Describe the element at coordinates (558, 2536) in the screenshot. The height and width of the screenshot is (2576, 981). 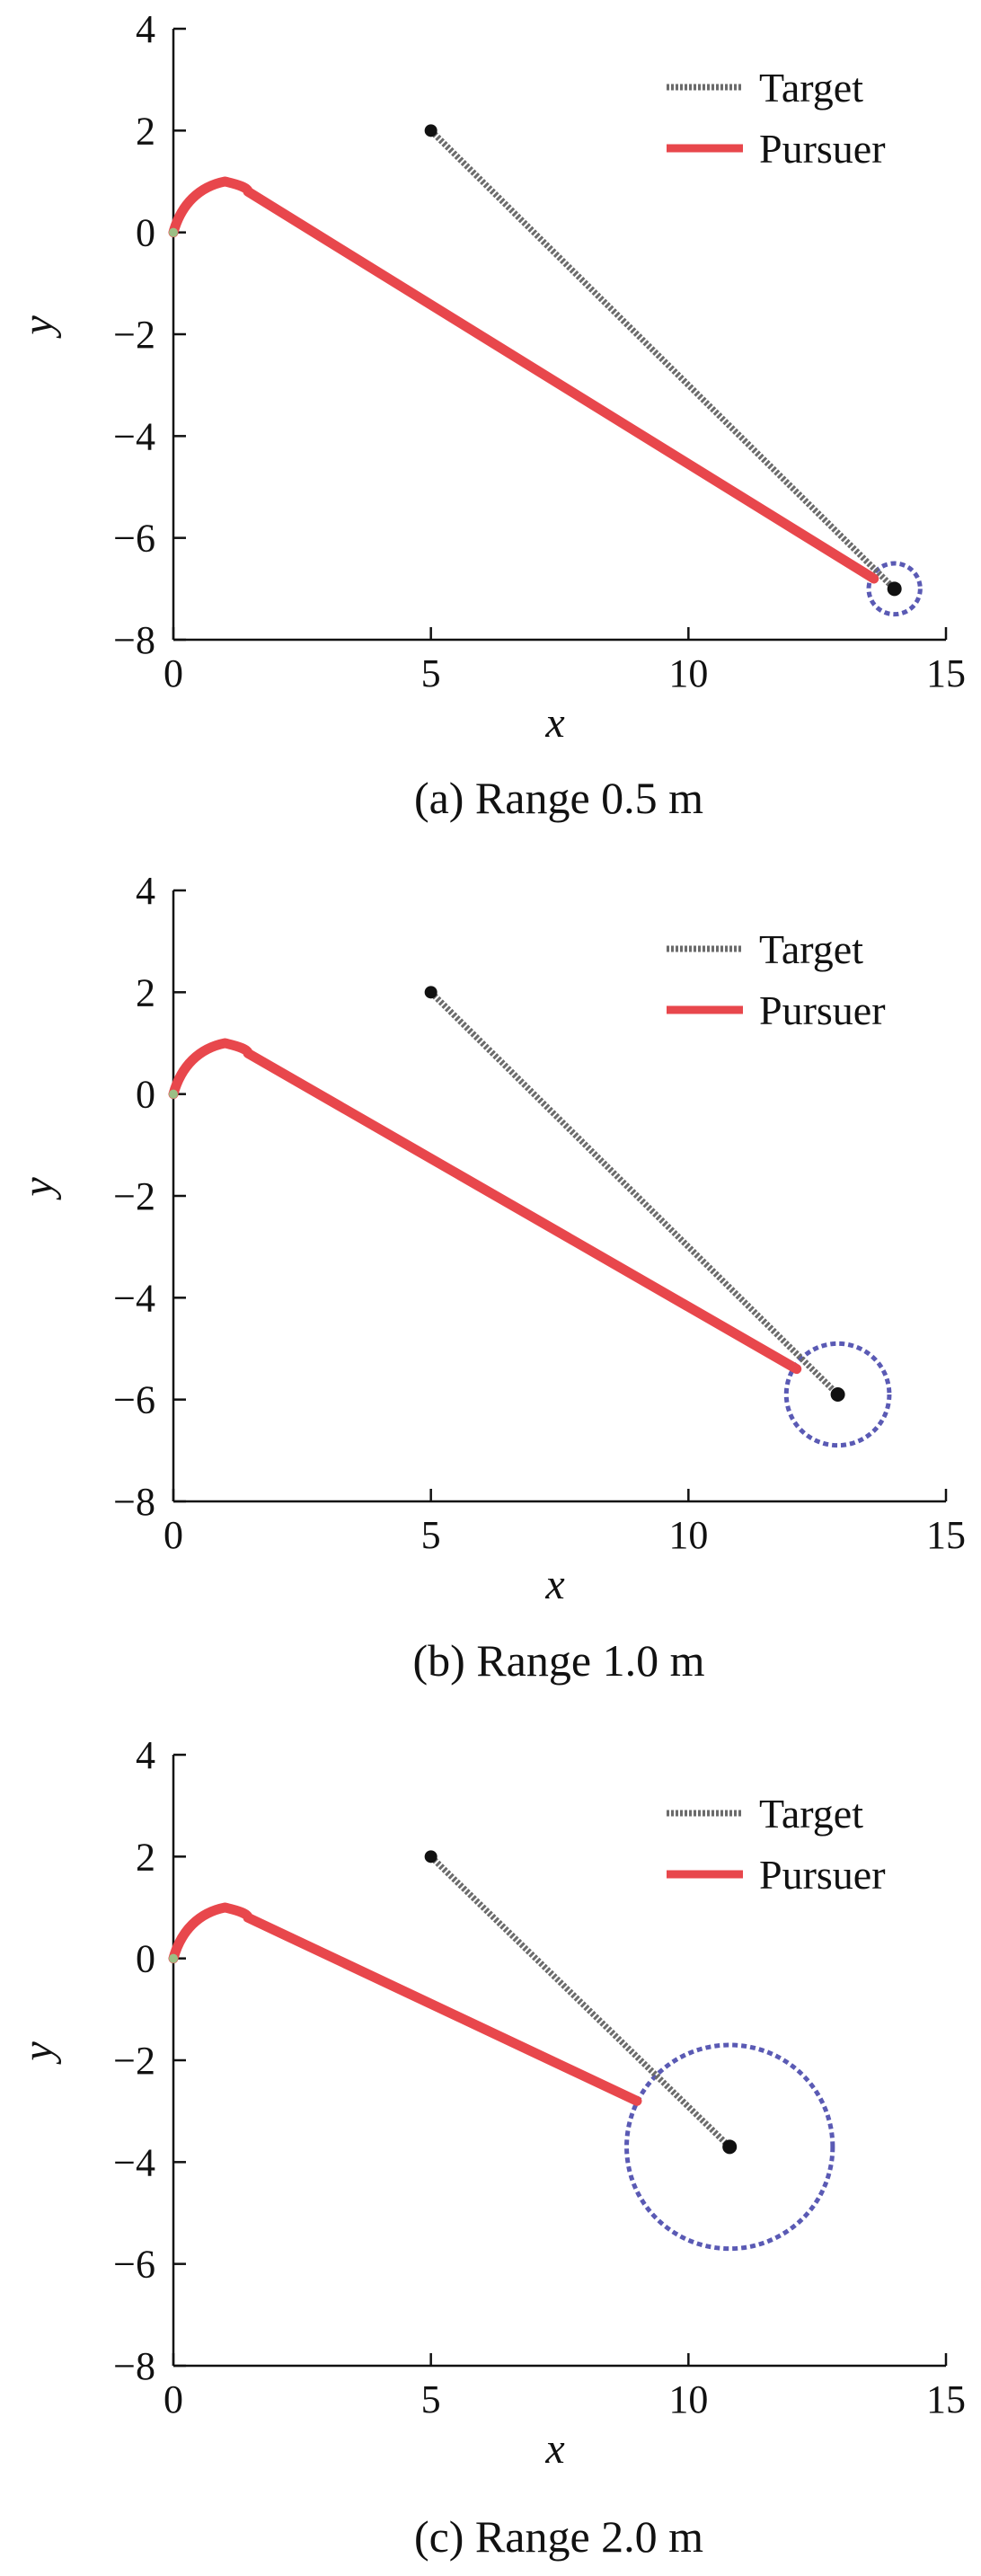
I see `panel-caption: (c) Range 2.0 m` at that location.